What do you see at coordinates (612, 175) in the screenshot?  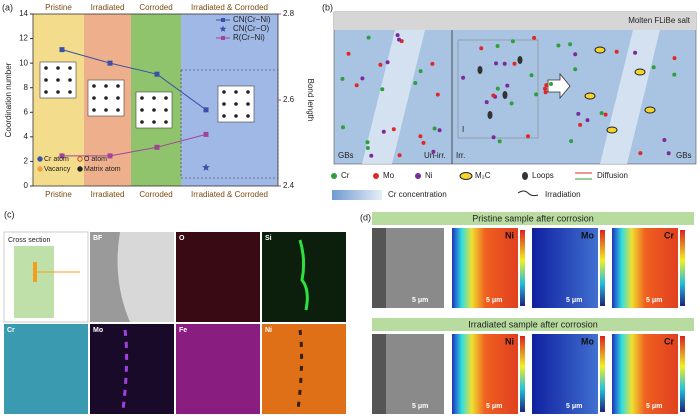 I see `legend-text: Diffusion` at bounding box center [612, 175].